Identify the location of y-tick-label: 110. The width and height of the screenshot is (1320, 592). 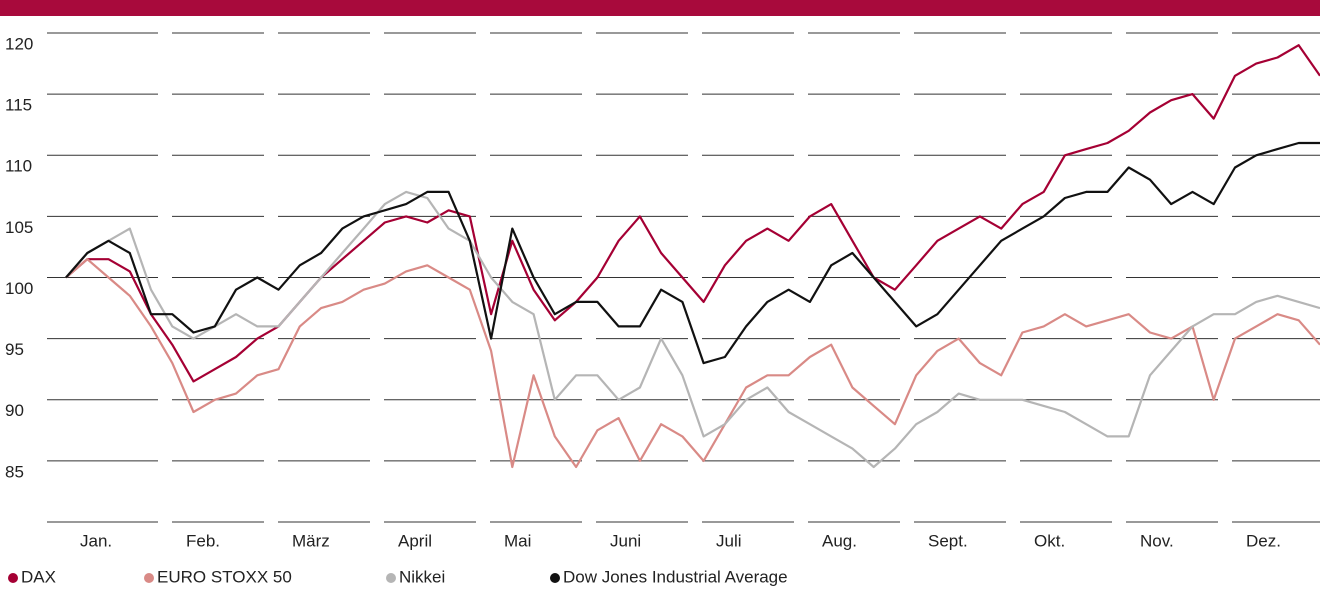
(18, 166).